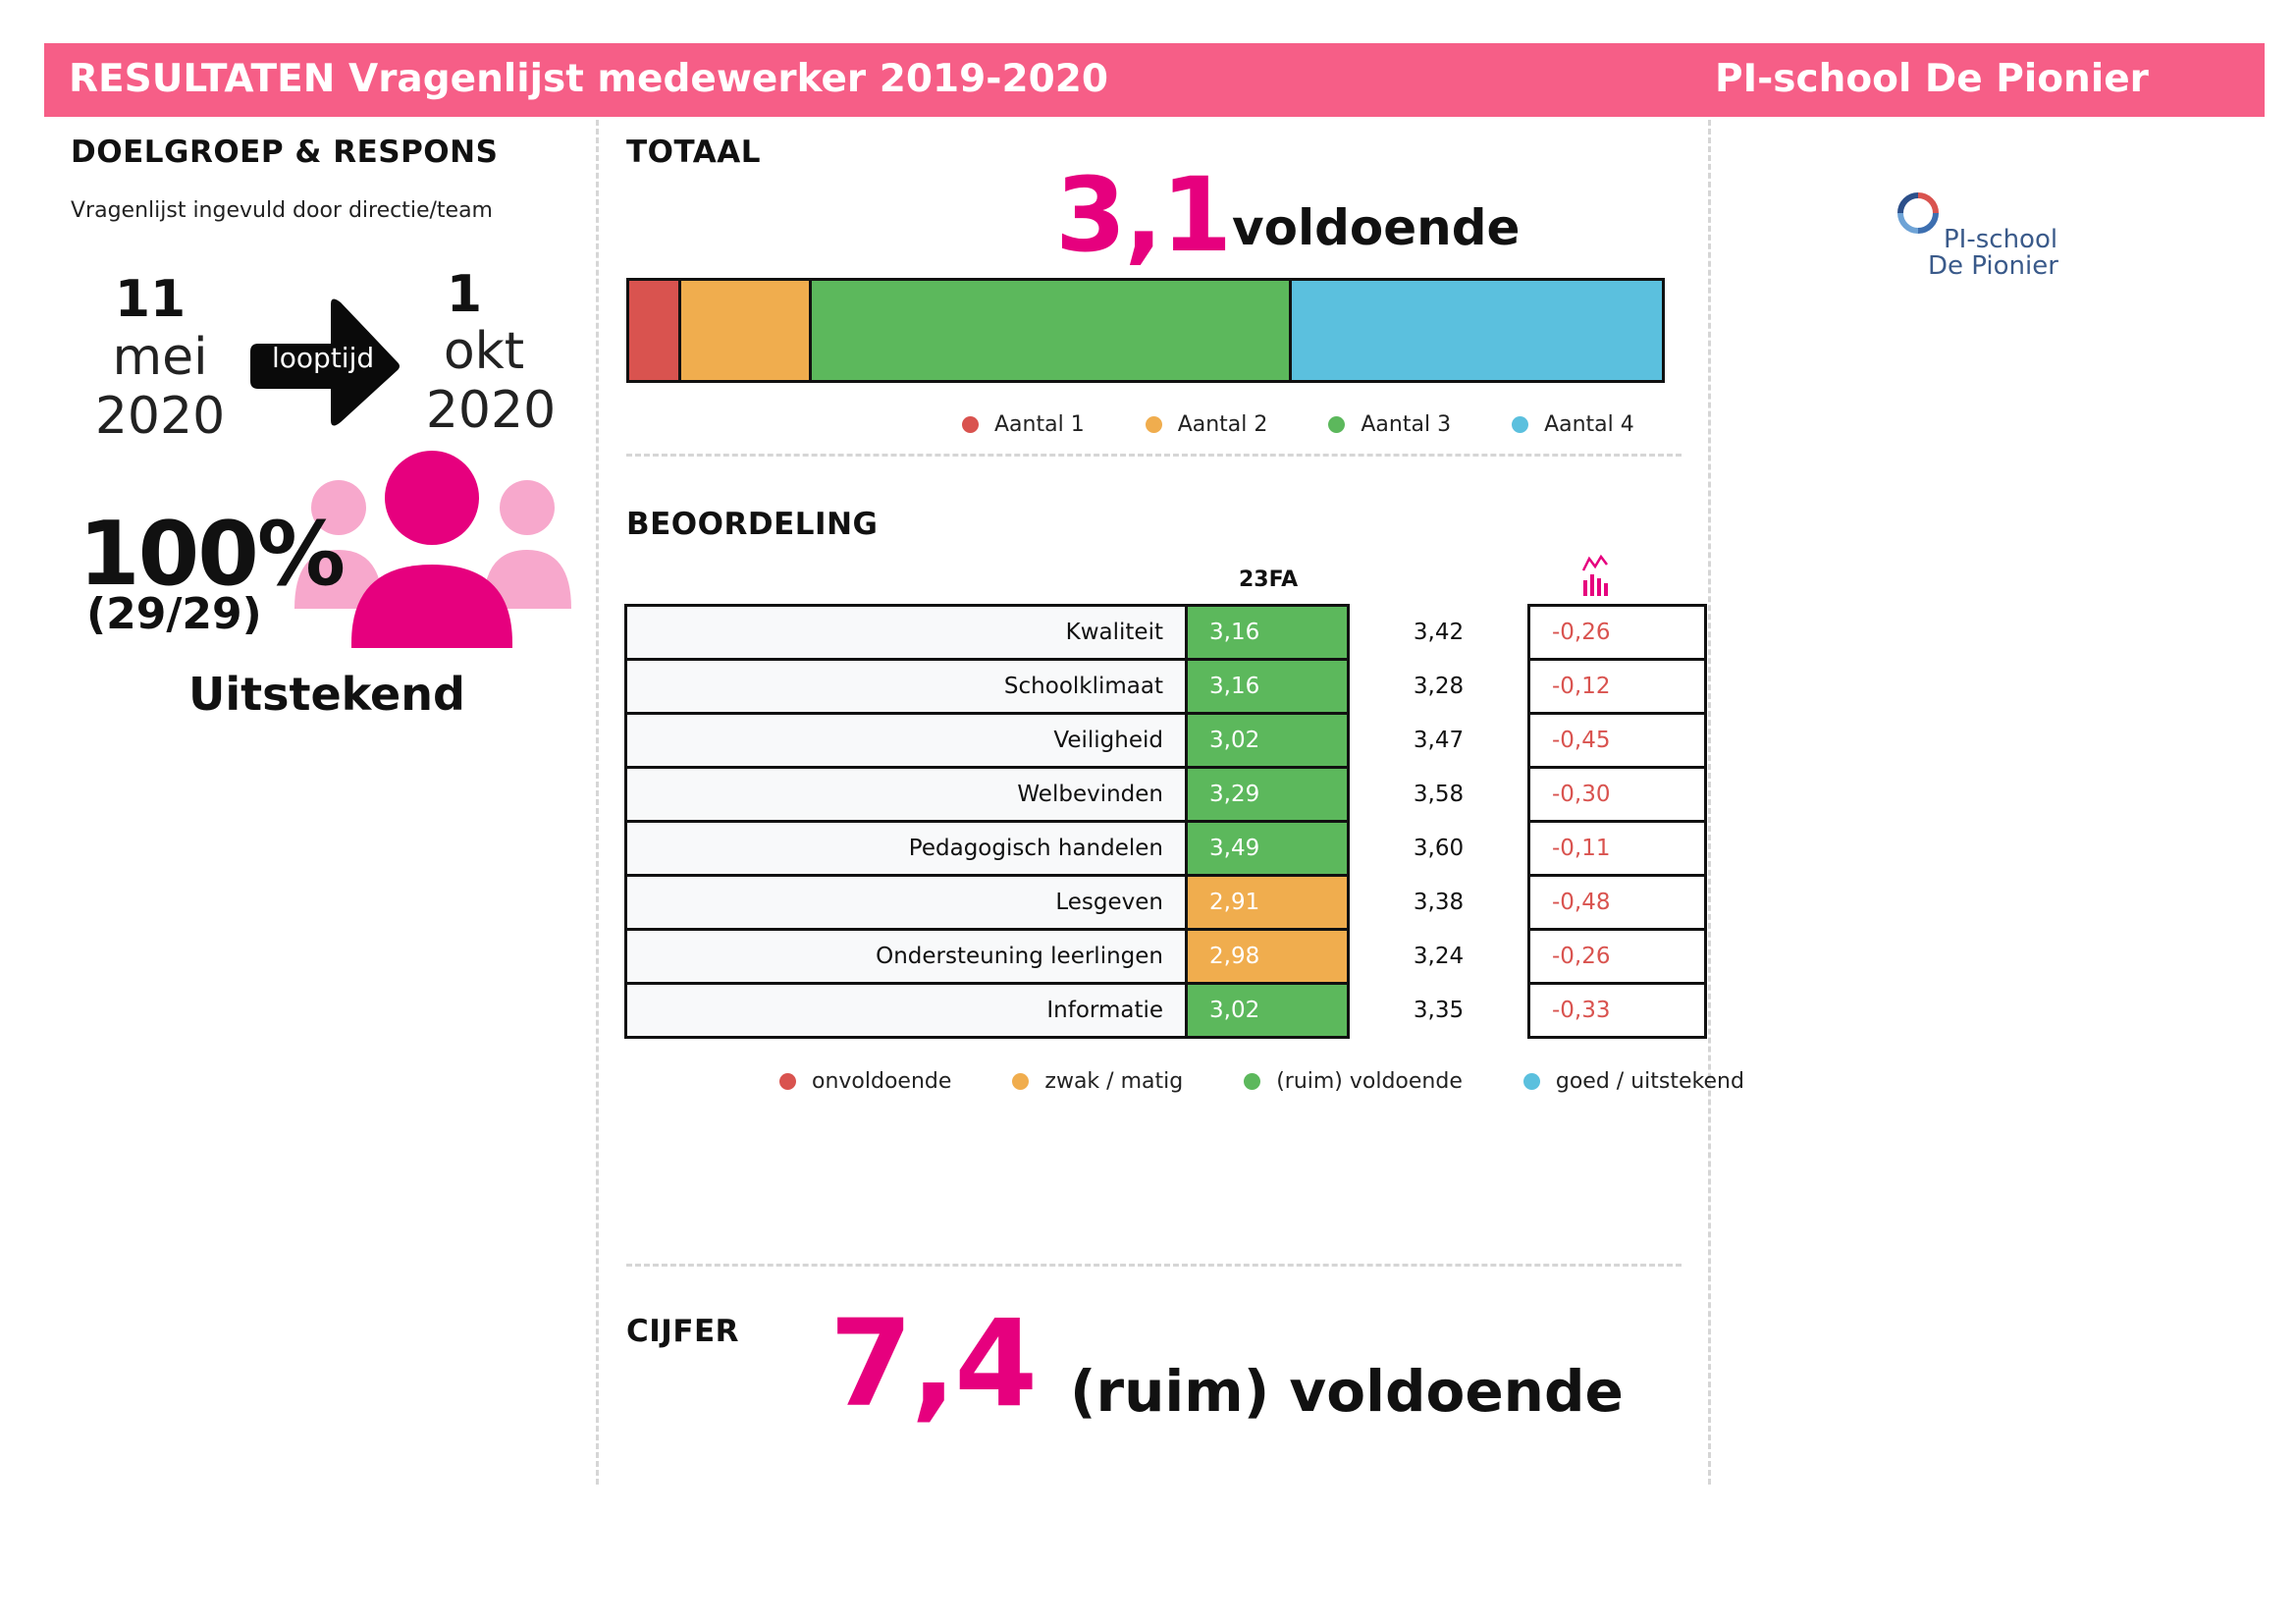 The width and height of the screenshot is (2296, 1623). What do you see at coordinates (1347, 1392) in the screenshot?
I see `cijfer-score-label: (ruim) voldoende` at bounding box center [1347, 1392].